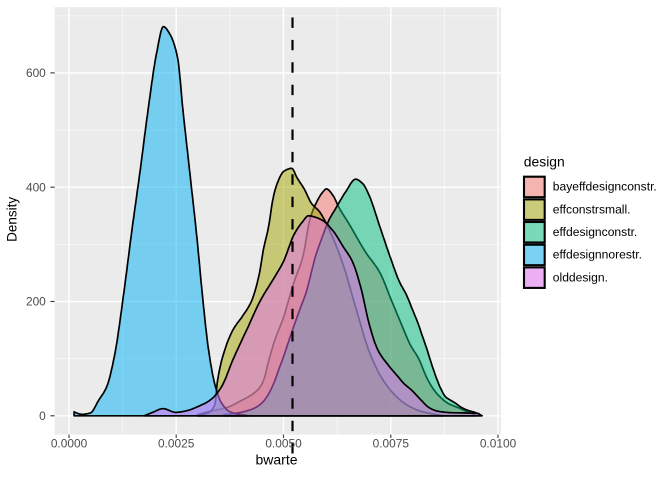 Image resolution: width=672 pixels, height=480 pixels. Describe the element at coordinates (36, 187) in the screenshot. I see `svg-text: 400` at that location.